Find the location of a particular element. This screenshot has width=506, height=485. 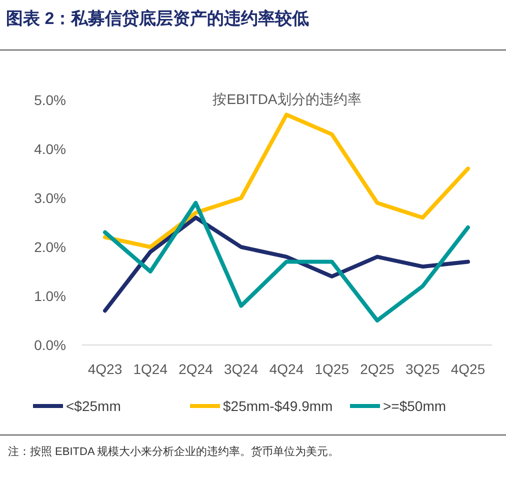

y-tick-label: 0.0% is located at coordinates (50, 345).